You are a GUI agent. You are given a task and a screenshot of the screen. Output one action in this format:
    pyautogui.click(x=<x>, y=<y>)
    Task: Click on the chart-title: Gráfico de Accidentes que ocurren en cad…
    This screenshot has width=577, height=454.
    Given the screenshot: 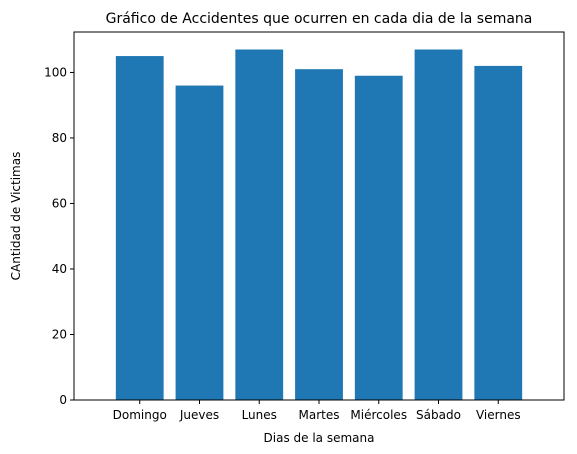 What is the action you would take?
    pyautogui.click(x=319, y=19)
    